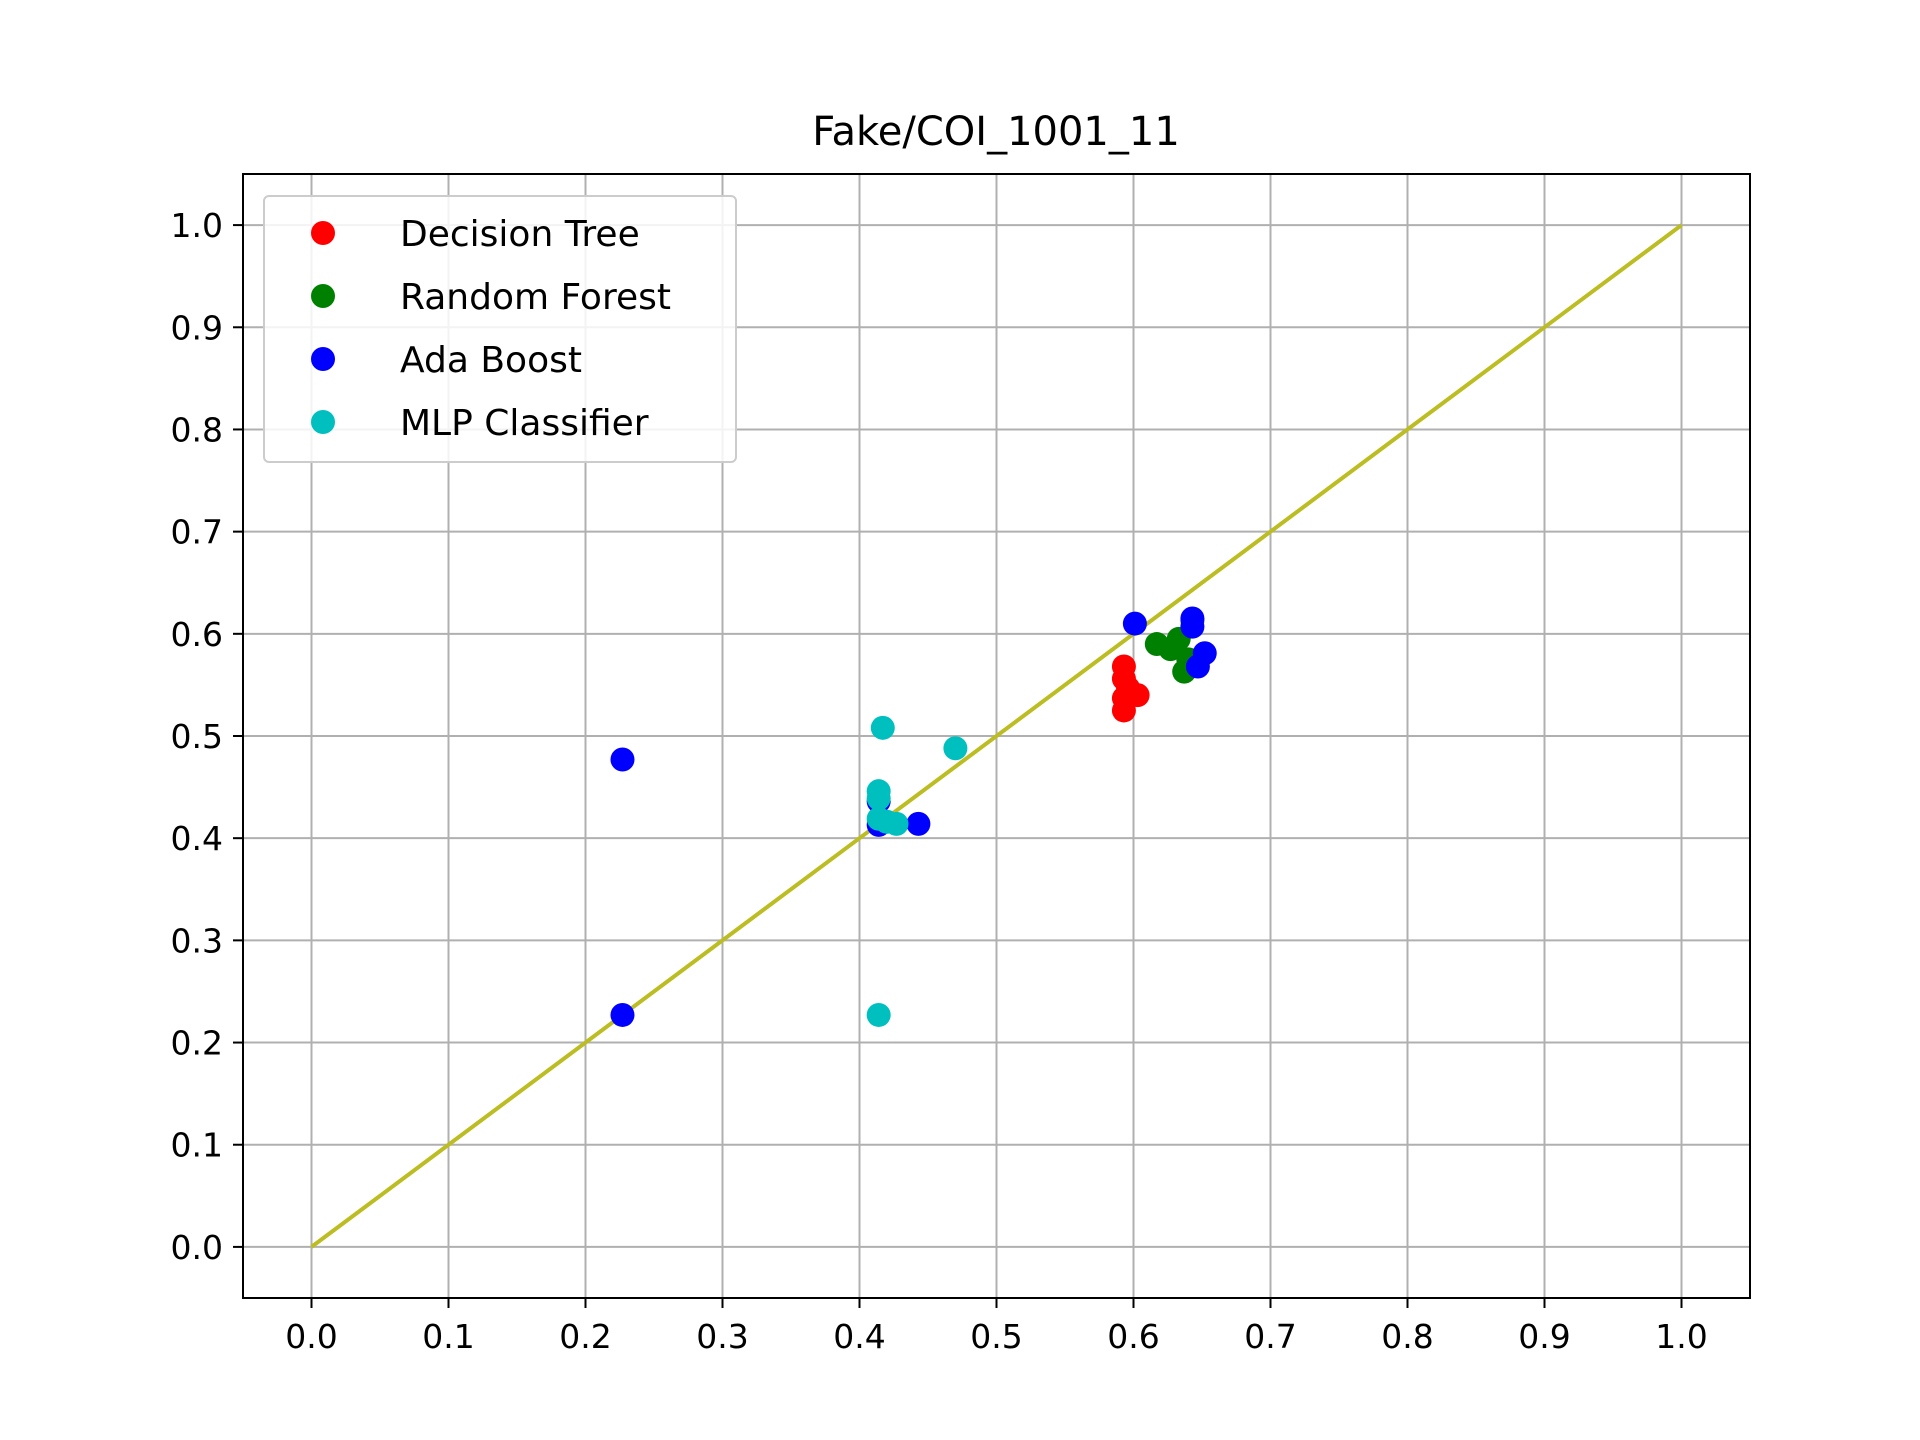 Image resolution: width=1920 pixels, height=1440 pixels. I want to click on y-tick-label: 0.9, so click(197, 327).